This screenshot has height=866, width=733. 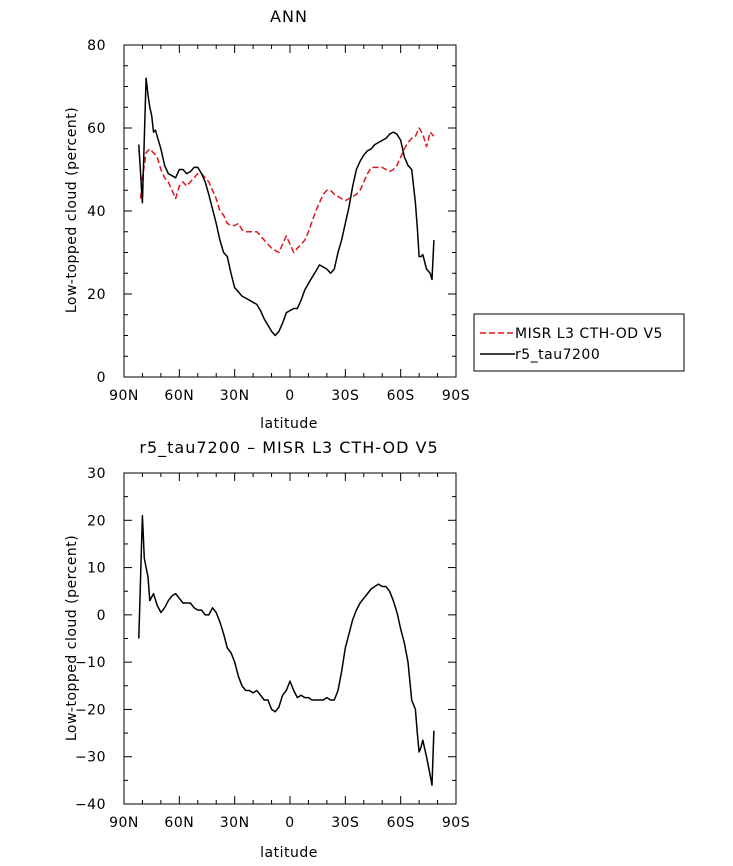 I want to click on bottom-x-tick-label: 30N, so click(x=235, y=823).